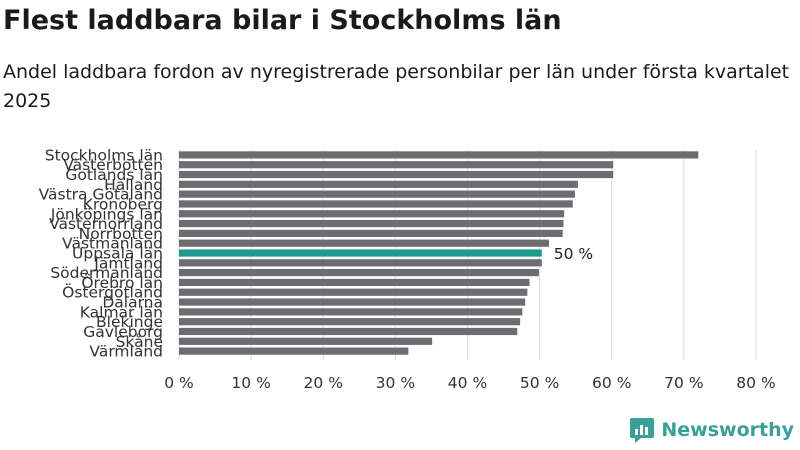  I want to click on category-label: Värmland, so click(126, 352).